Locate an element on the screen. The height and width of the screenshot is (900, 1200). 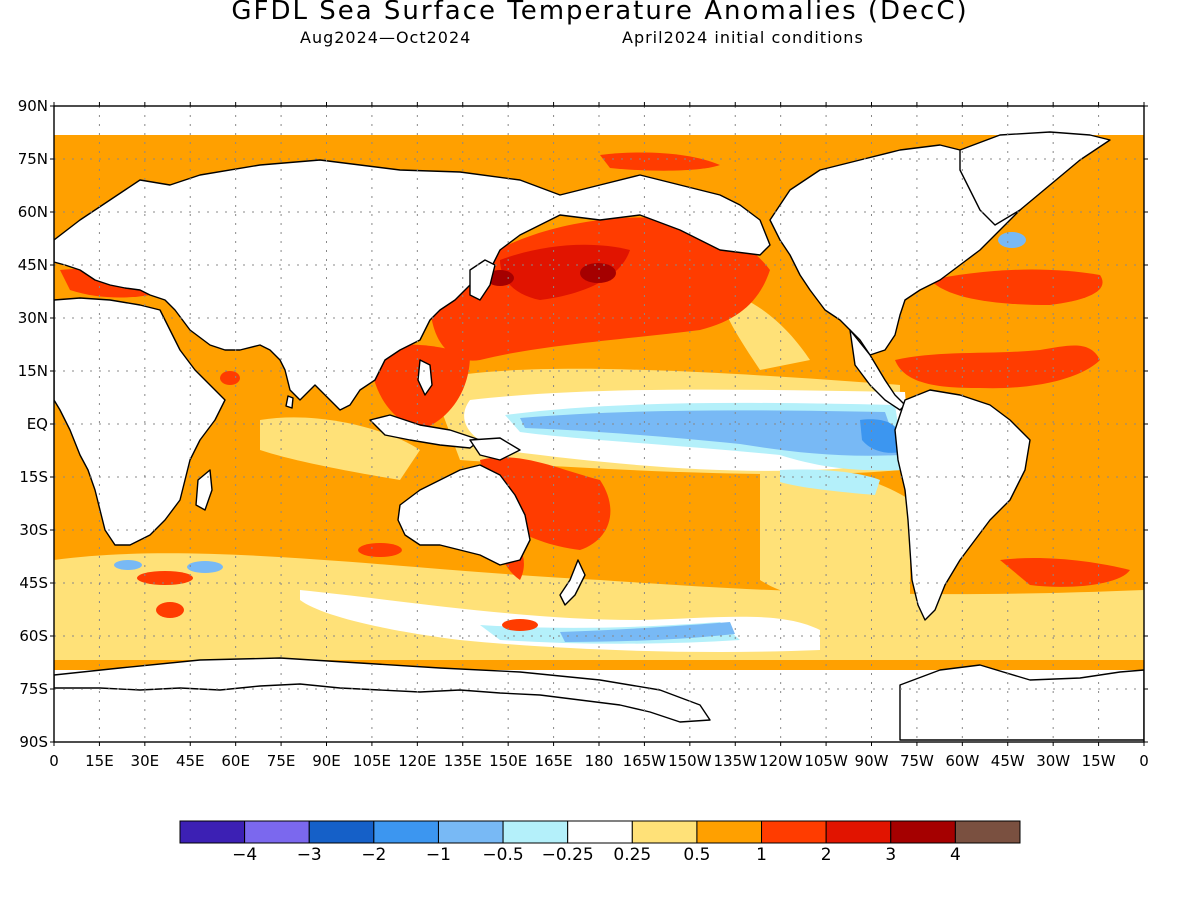
colorbar-label: −0.25 is located at coordinates (568, 855).